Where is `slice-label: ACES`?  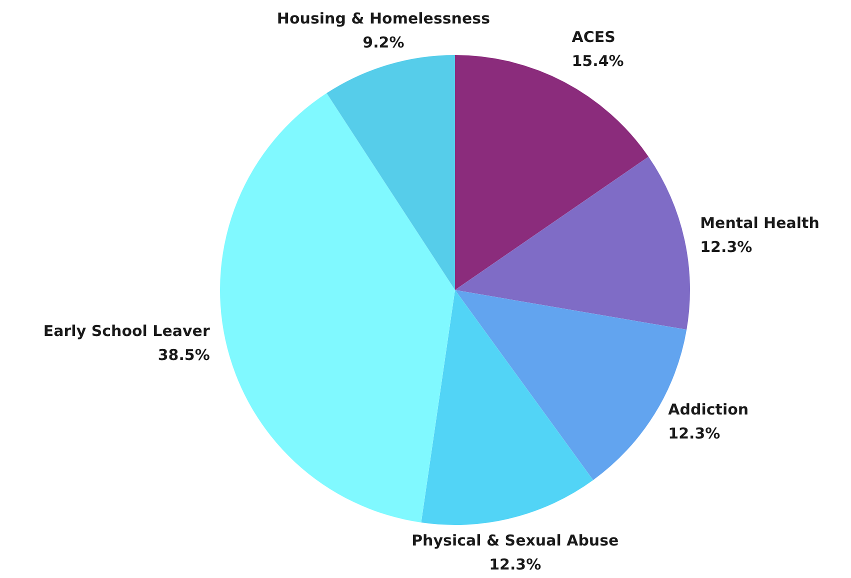 slice-label: ACES is located at coordinates (594, 37).